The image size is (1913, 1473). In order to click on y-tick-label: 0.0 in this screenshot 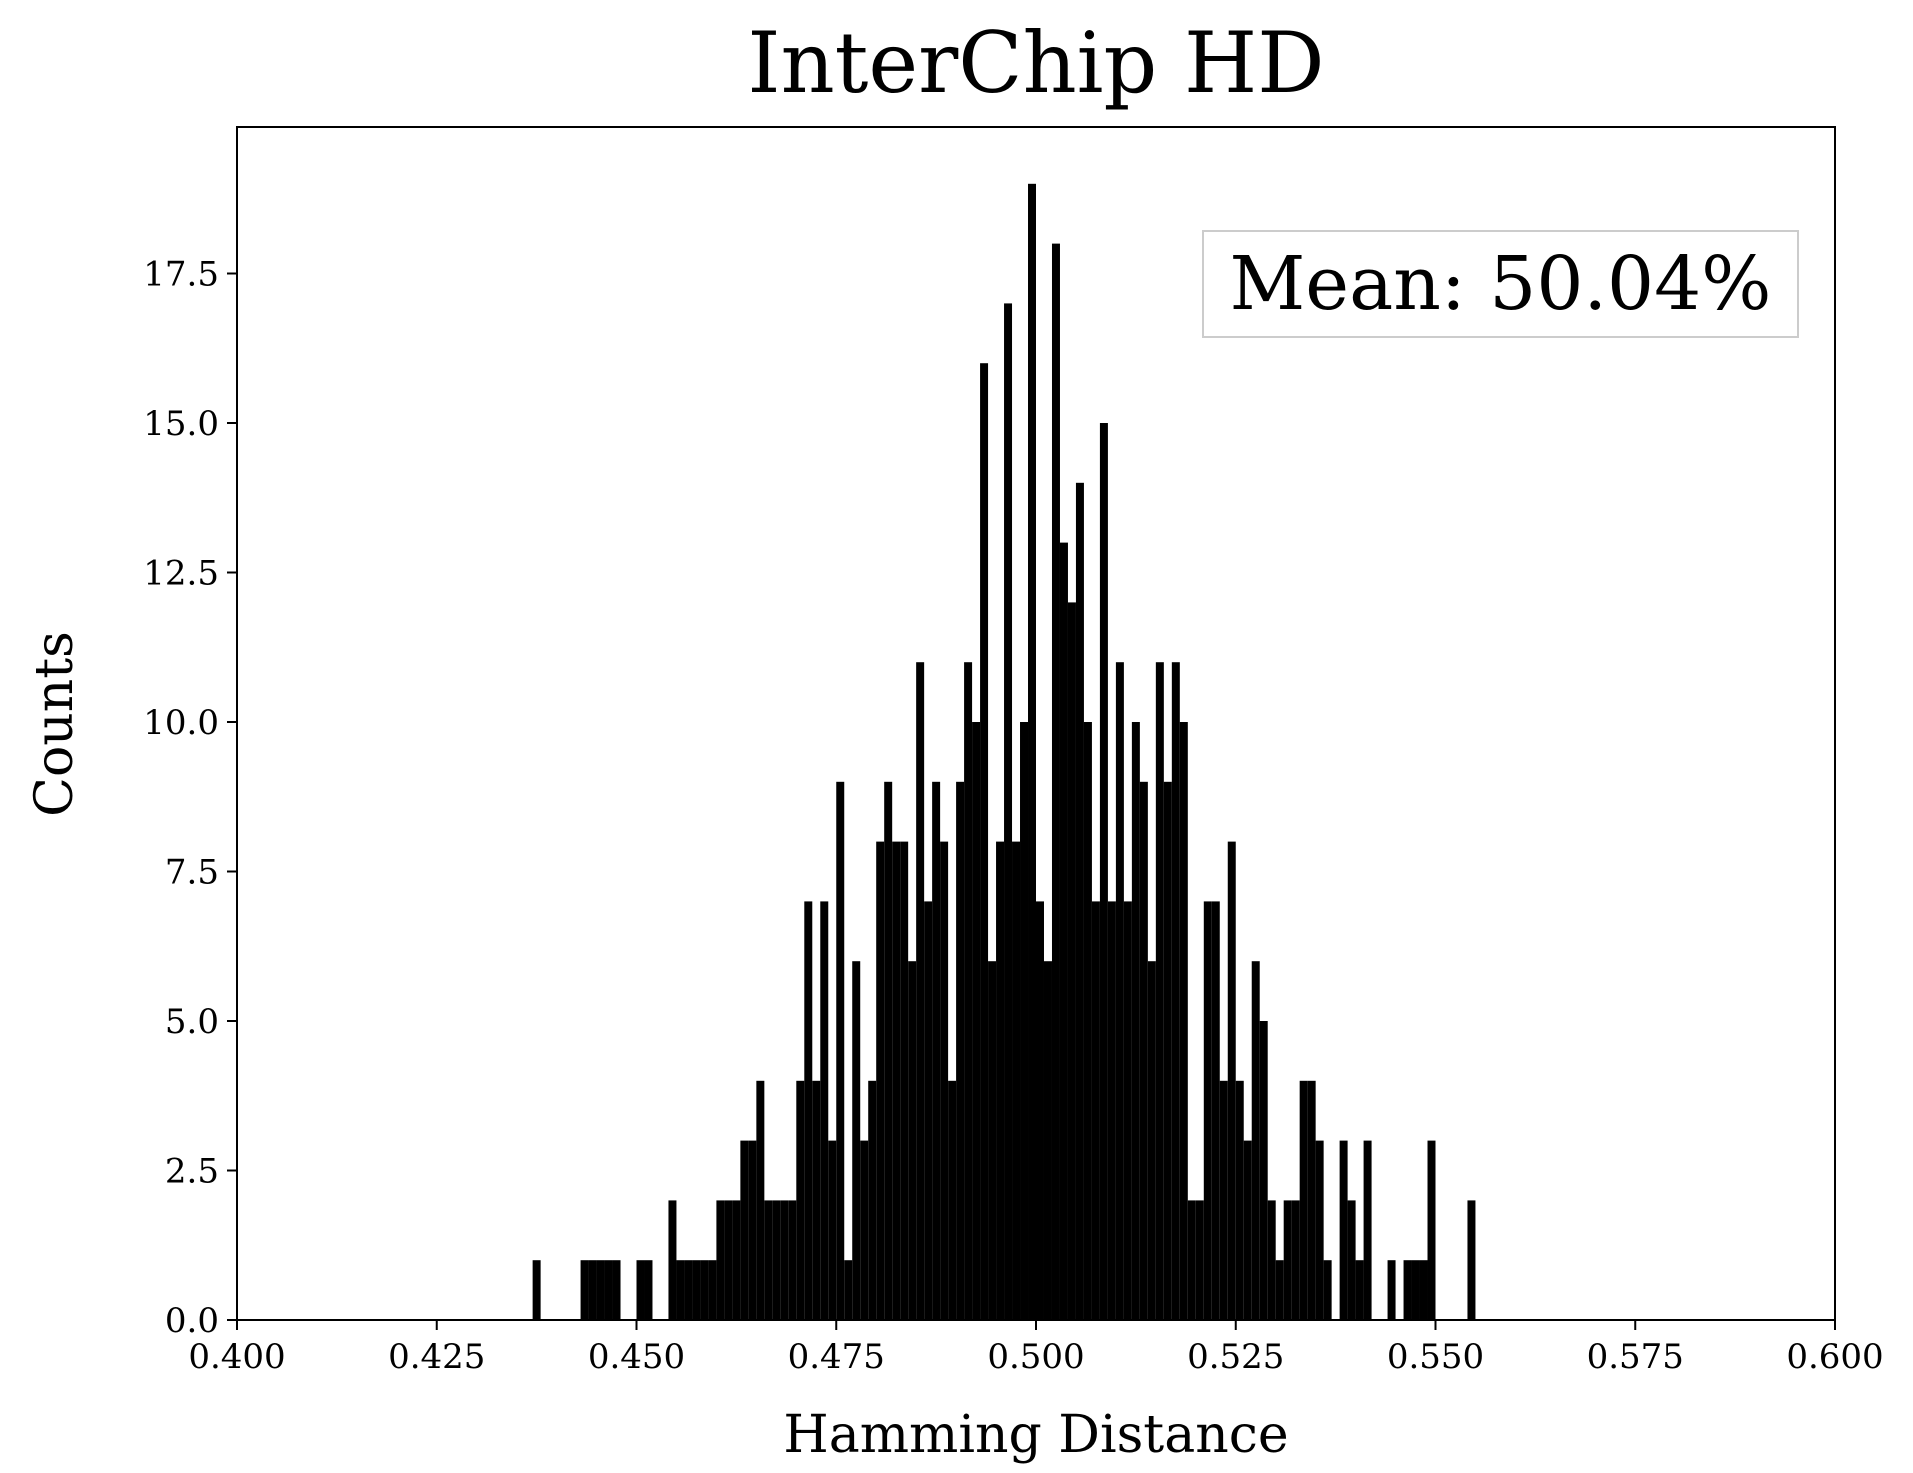, I will do `click(192, 1321)`.